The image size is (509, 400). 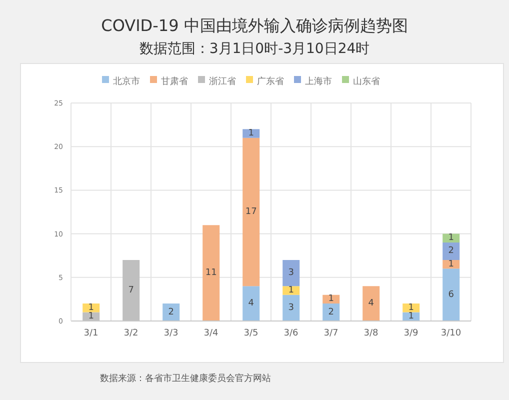 What do you see at coordinates (371, 333) in the screenshot?
I see `x-tick-label: 3/8` at bounding box center [371, 333].